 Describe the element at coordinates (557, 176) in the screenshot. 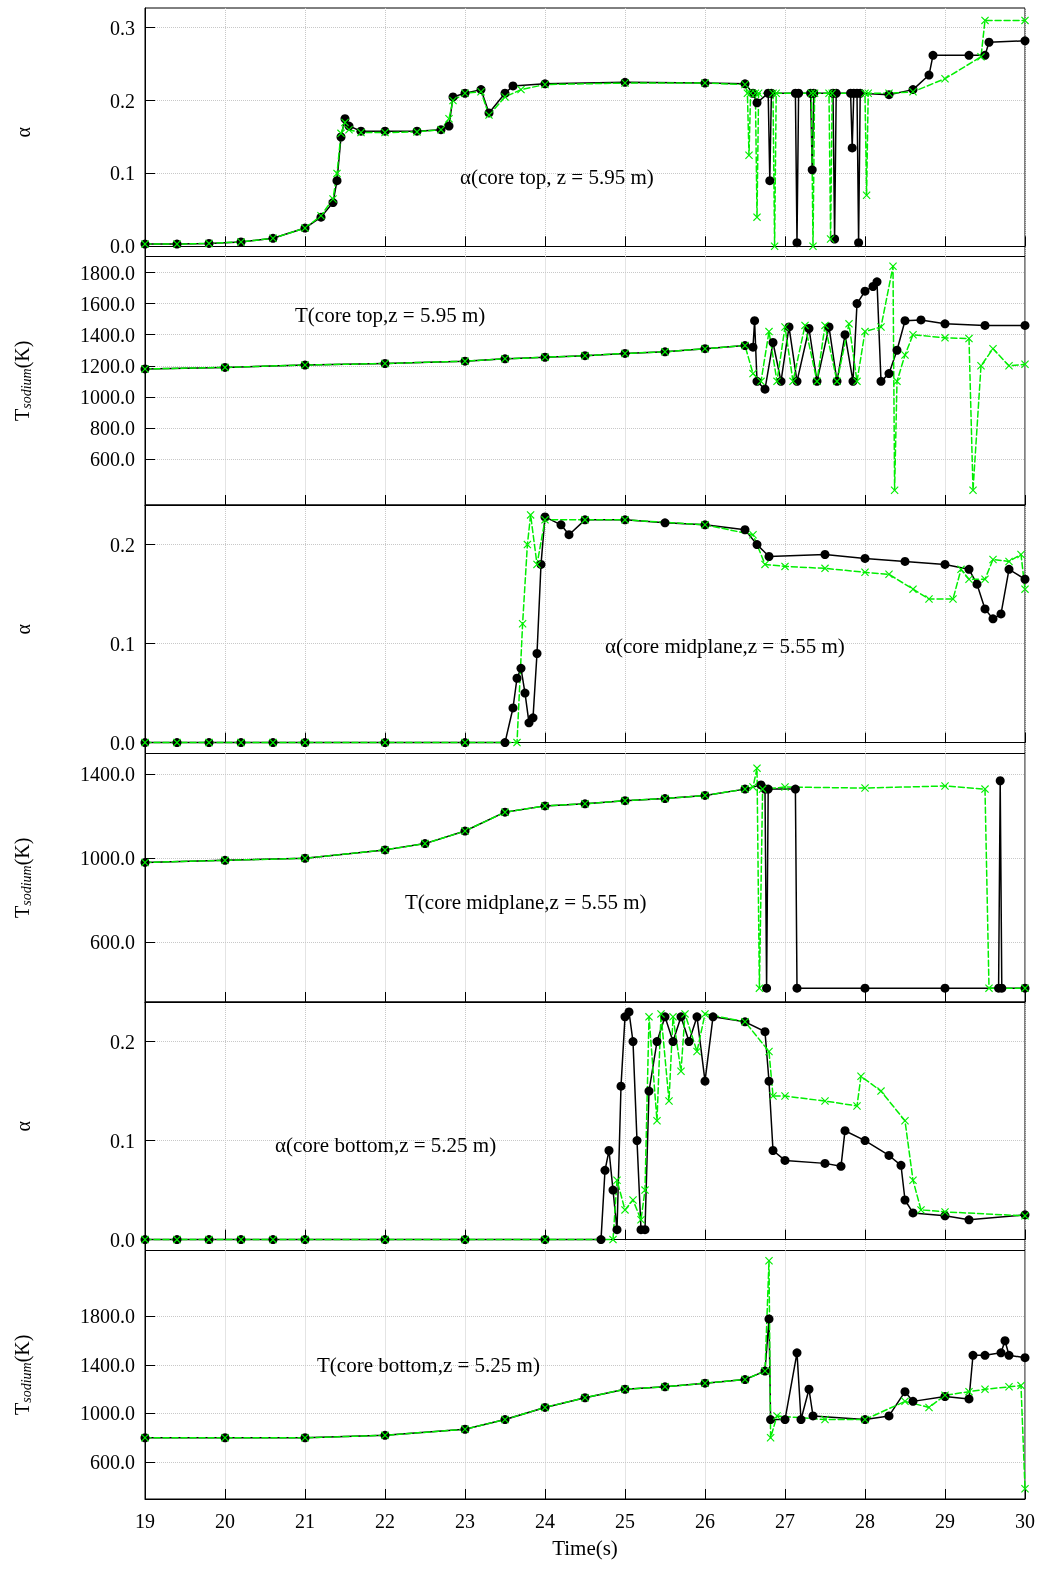

I see `annotation: α(core top, z = 5.95 m)` at that location.